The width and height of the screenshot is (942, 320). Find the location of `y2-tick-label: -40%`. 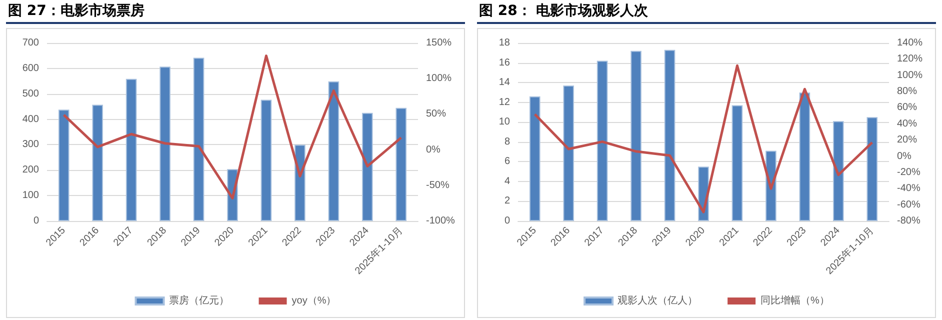

y2-tick-label: -40% is located at coordinates (908, 188).